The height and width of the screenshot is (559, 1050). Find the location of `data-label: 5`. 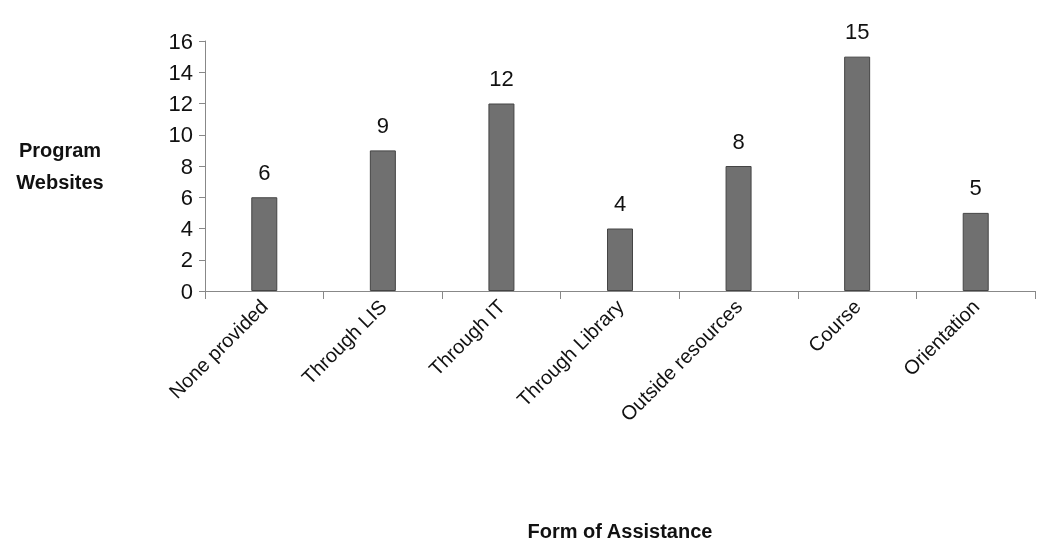

data-label: 5 is located at coordinates (975, 188).